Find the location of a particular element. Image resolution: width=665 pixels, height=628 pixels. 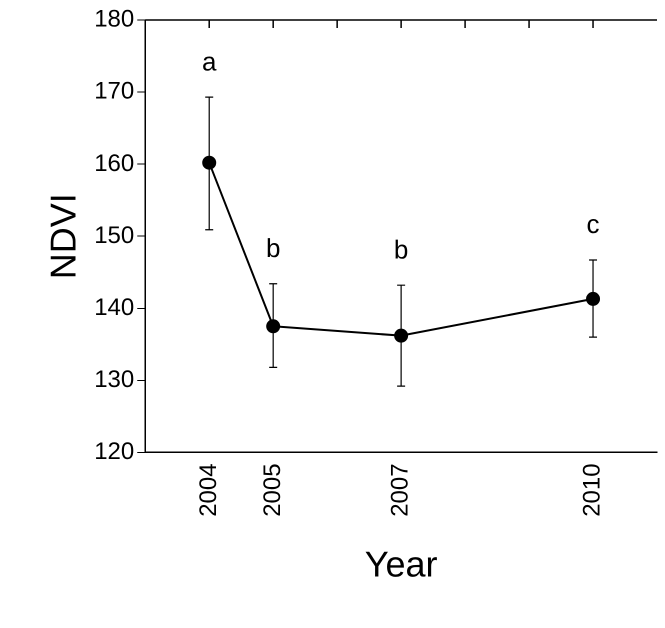

x-axis-title: Year is located at coordinates (401, 563).